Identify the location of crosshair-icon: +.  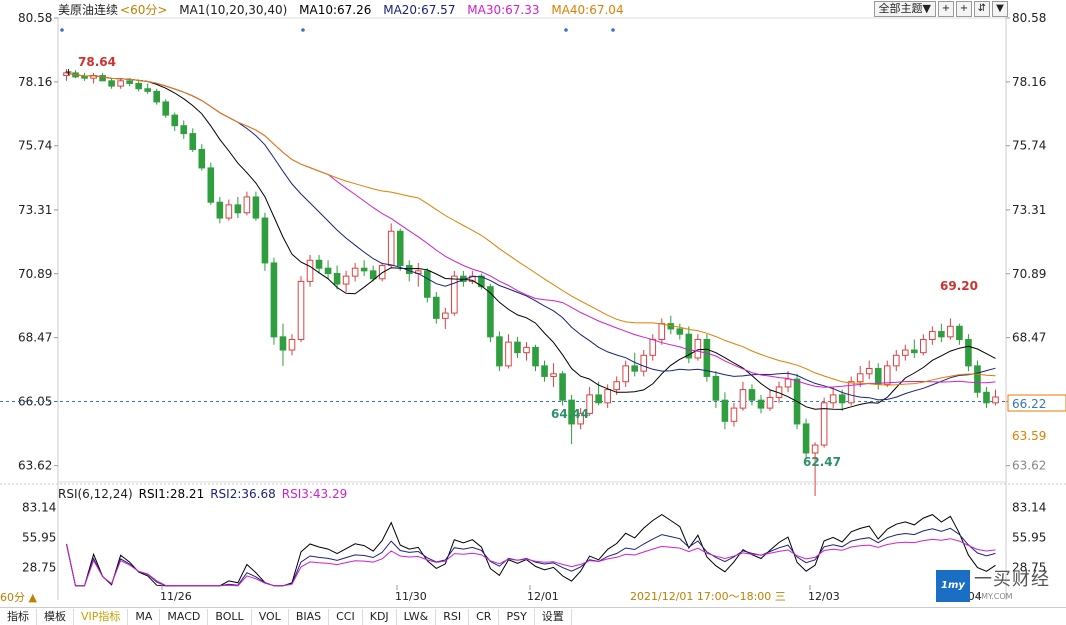
(964, 9).